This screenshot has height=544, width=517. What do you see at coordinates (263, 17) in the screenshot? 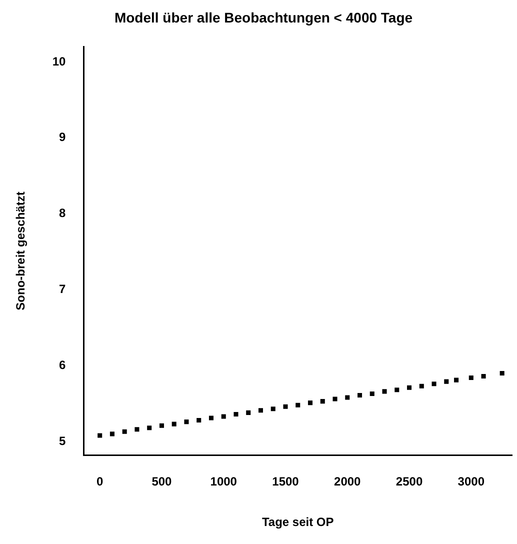
I see `chart-title: Modell über alle Beobachtungen < 4000 Tage` at bounding box center [263, 17].